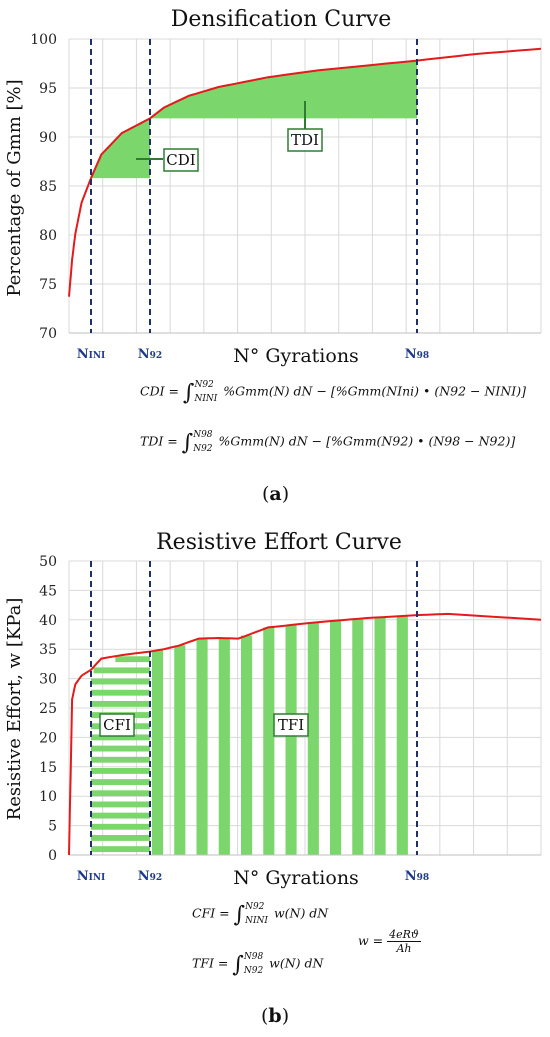 This screenshot has width=550, height=1037. Describe the element at coordinates (206, 399) in the screenshot. I see `formula-cdi-lower: NINI` at that location.